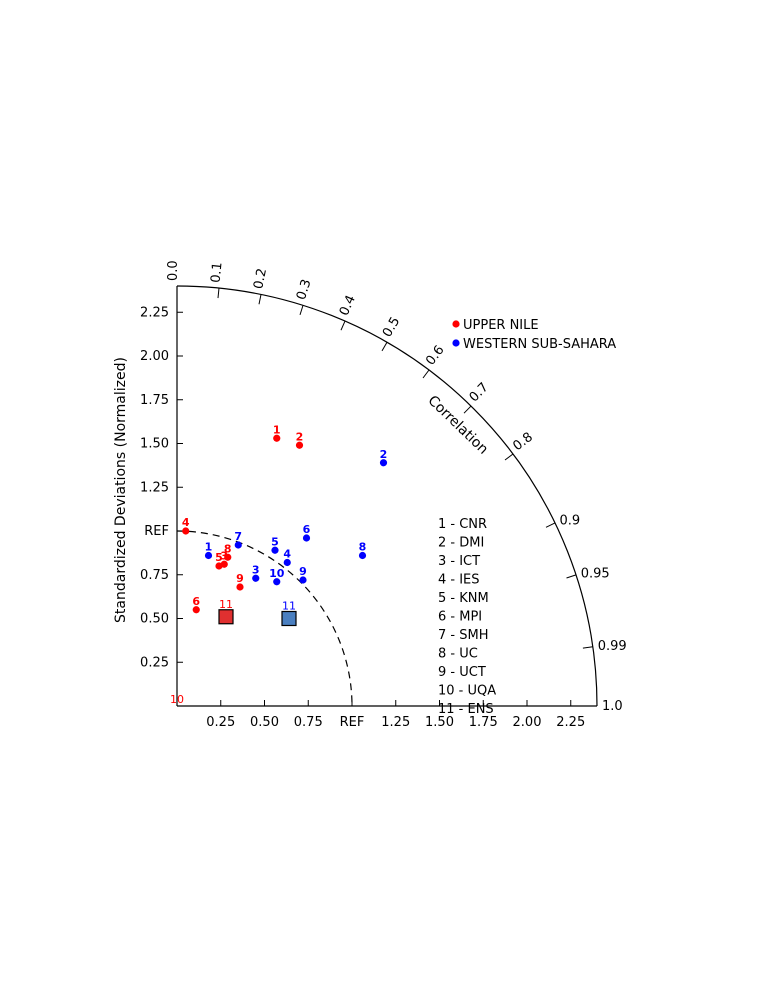 The image size is (765, 990). Describe the element at coordinates (462, 524) in the screenshot. I see `model-entry: 1 - CNR` at that location.